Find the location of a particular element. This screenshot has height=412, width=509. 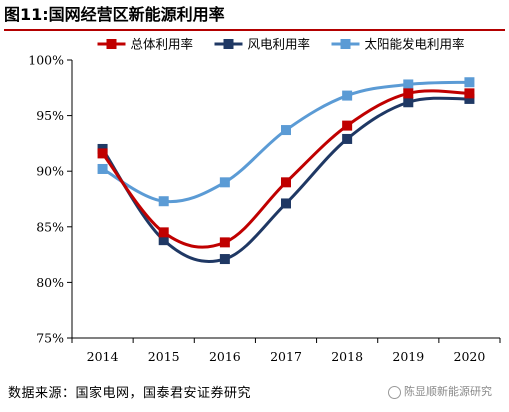

watermark: 陈显顺新能源研究 is located at coordinates (440, 391).